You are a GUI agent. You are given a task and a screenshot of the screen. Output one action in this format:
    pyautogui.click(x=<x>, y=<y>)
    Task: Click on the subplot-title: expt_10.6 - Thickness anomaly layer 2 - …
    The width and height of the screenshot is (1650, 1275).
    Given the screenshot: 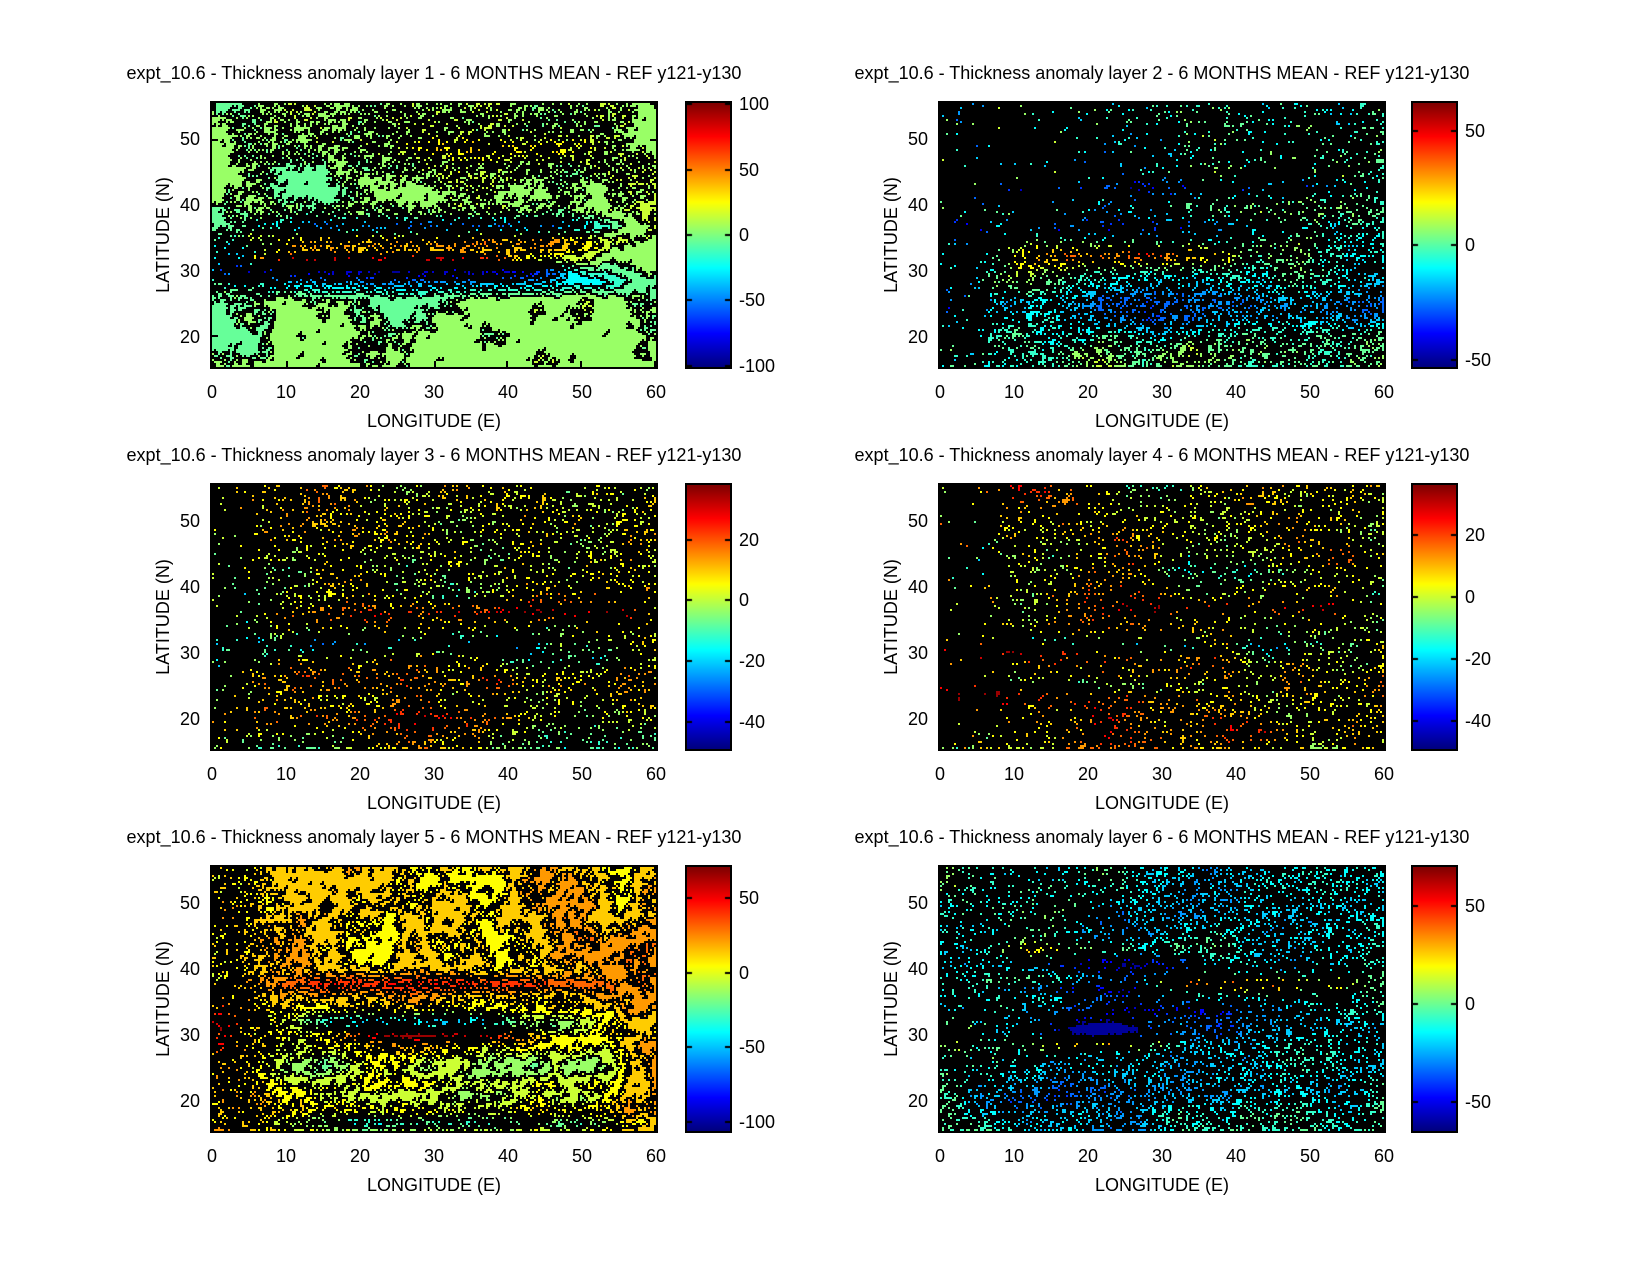 What is the action you would take?
    pyautogui.click(x=1162, y=73)
    